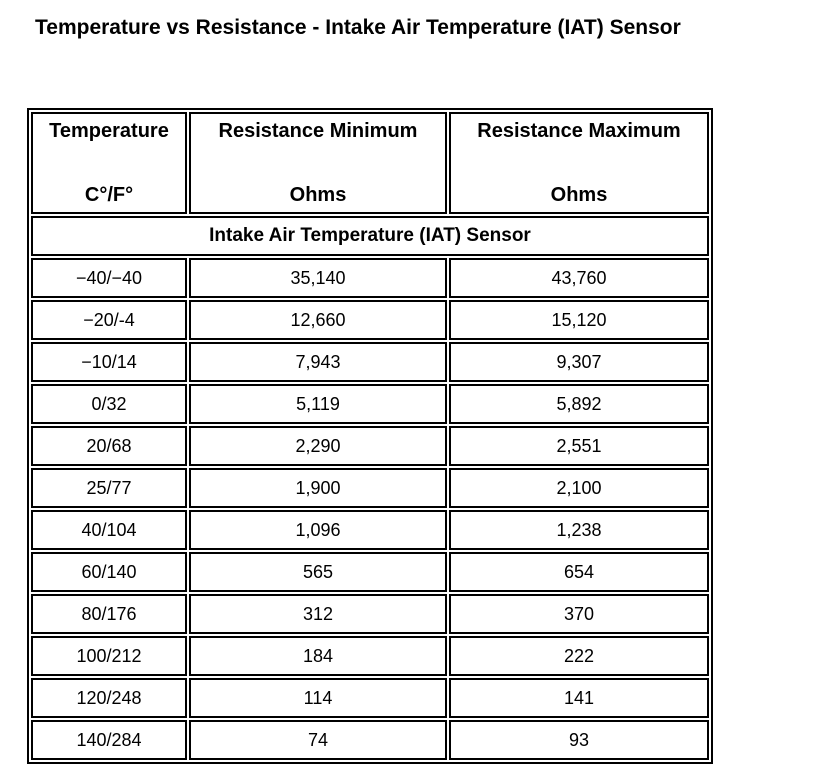 The image size is (832, 776). Describe the element at coordinates (109, 488) in the screenshot. I see `temperature-cell: 25/77` at that location.